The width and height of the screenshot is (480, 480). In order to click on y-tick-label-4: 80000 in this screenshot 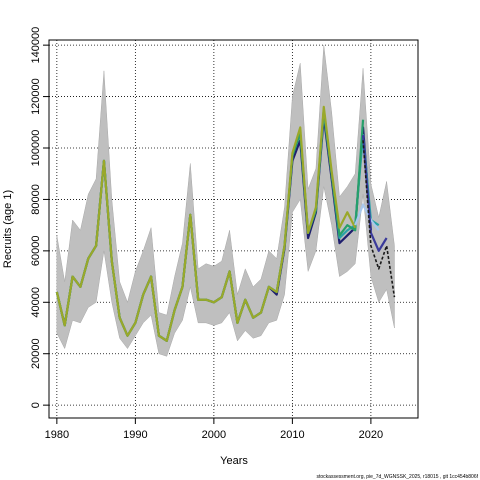, I will do `click(36, 199)`.